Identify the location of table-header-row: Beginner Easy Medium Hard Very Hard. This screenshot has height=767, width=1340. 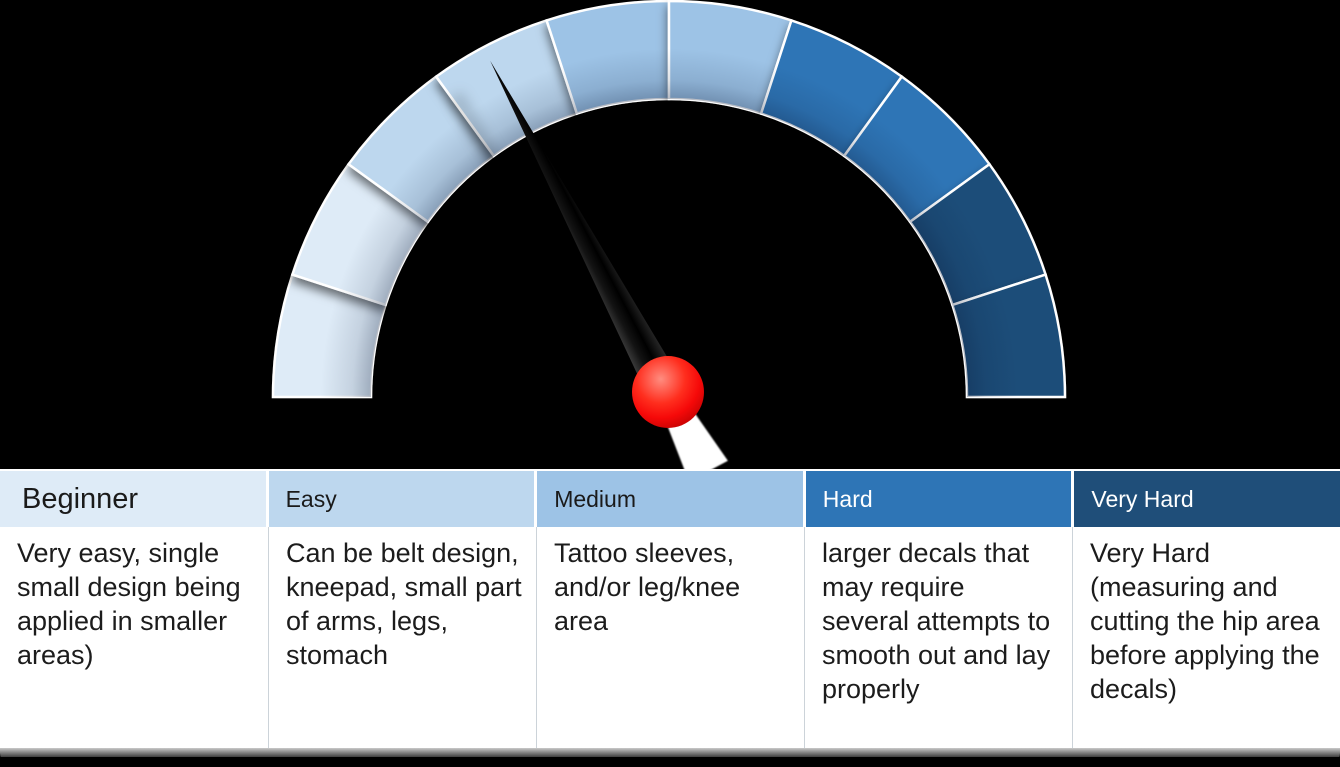
(670, 498).